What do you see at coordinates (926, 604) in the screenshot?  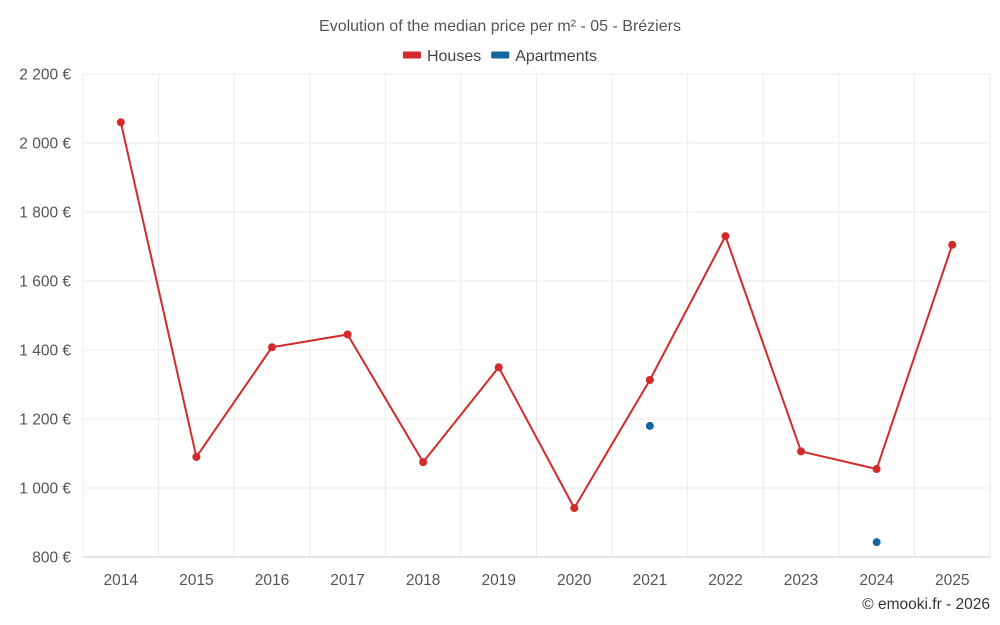 I see `credit-text: © emooki.fr - 2026` at bounding box center [926, 604].